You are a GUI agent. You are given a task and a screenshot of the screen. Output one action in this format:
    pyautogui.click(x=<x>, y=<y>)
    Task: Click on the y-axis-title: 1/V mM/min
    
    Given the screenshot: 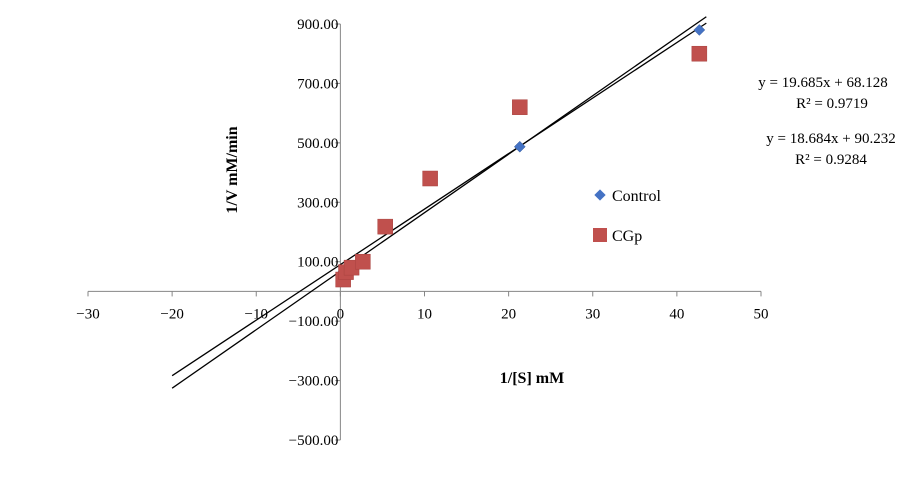 What is the action you would take?
    pyautogui.click(x=232, y=169)
    